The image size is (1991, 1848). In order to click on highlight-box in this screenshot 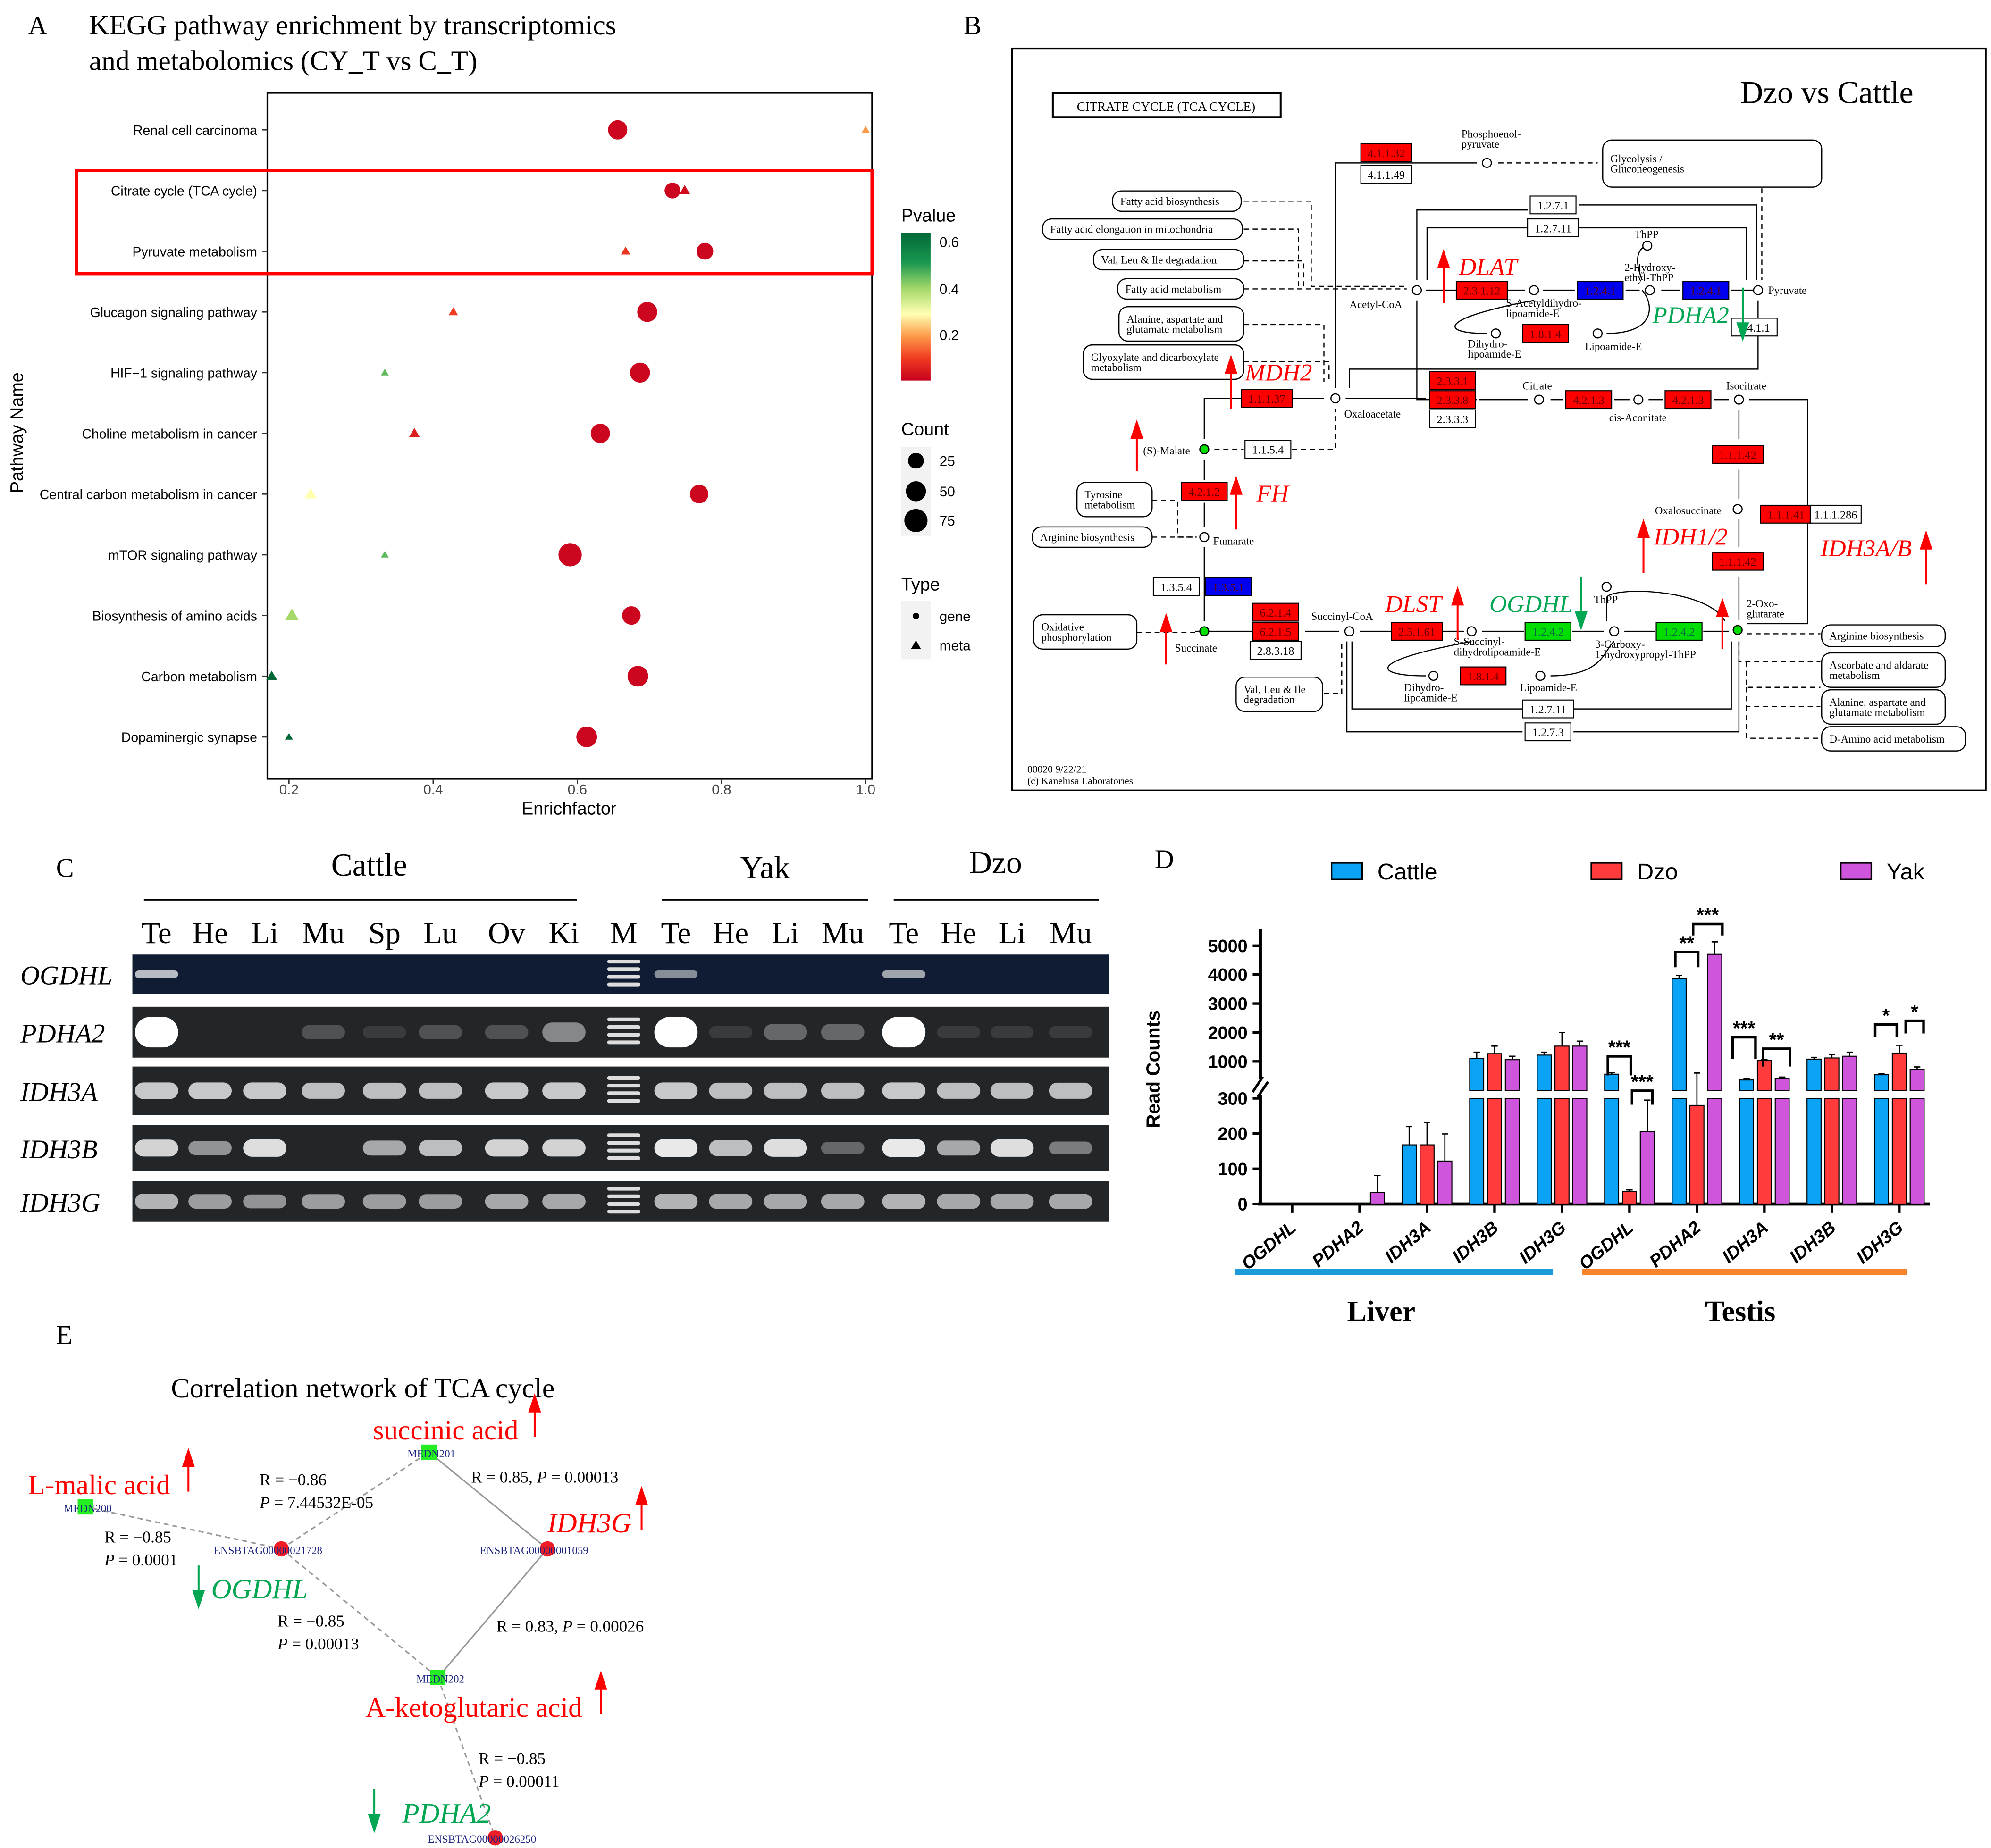, I will do `click(475, 223)`.